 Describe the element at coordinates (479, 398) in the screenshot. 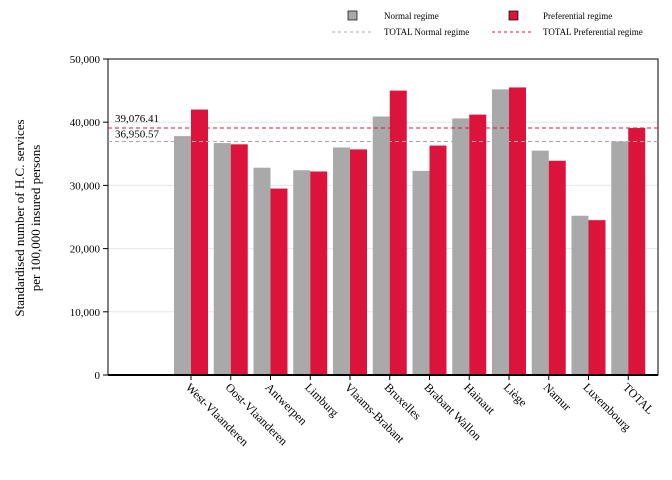

I see `x-tick-label: Hainaut` at that location.